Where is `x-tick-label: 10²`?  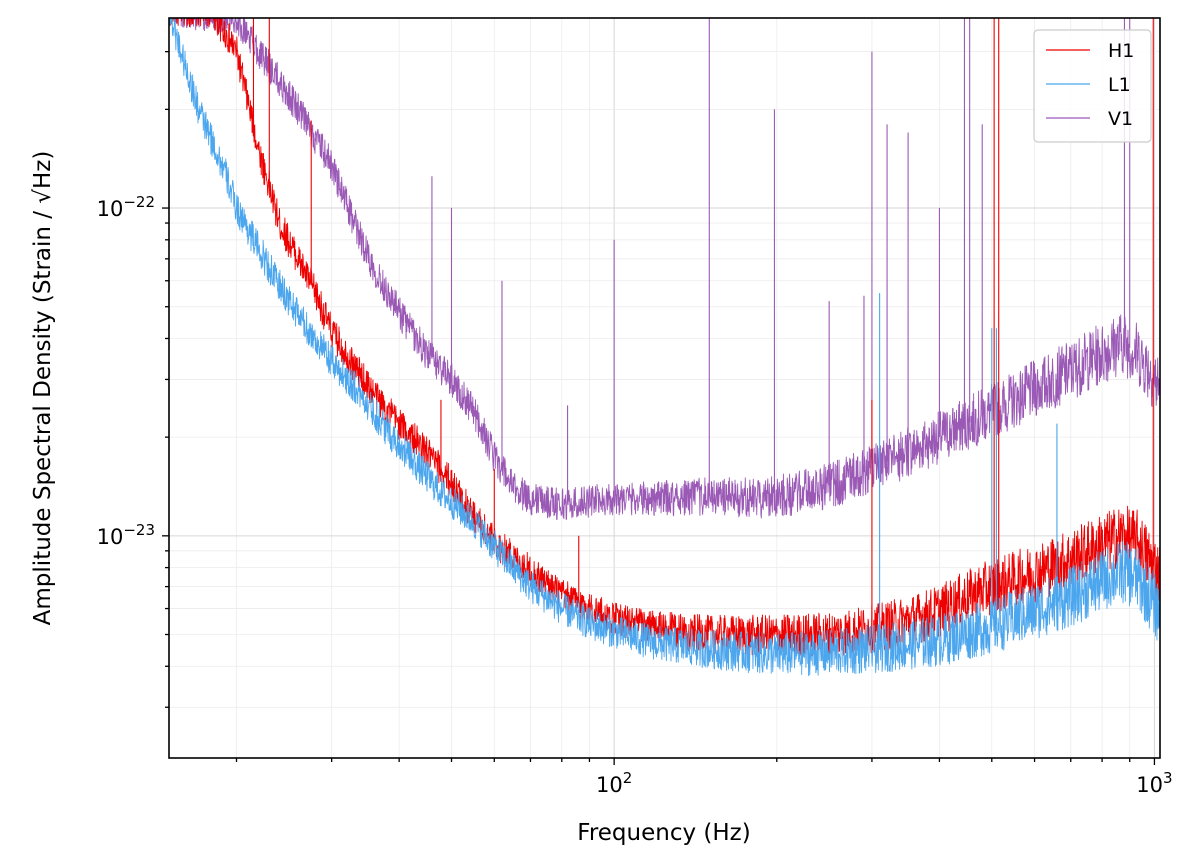
x-tick-label: 10² is located at coordinates (614, 783).